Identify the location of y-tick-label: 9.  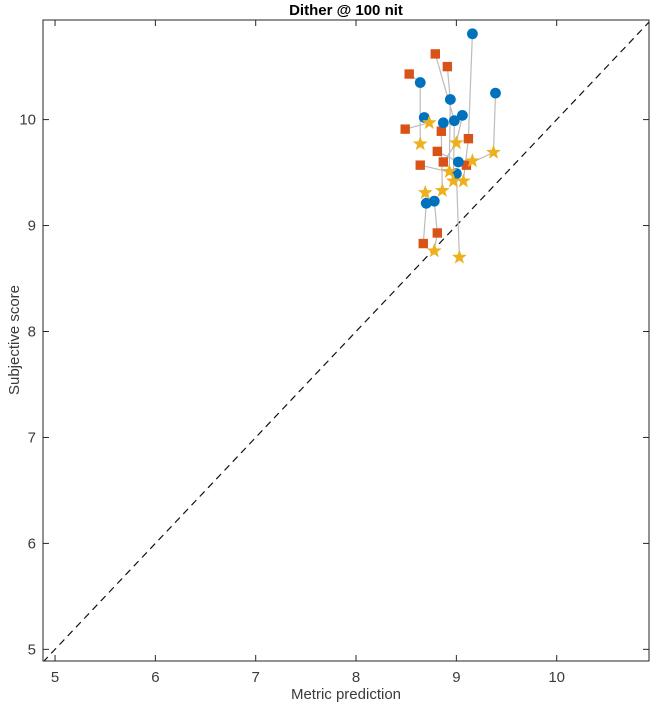
(32, 226).